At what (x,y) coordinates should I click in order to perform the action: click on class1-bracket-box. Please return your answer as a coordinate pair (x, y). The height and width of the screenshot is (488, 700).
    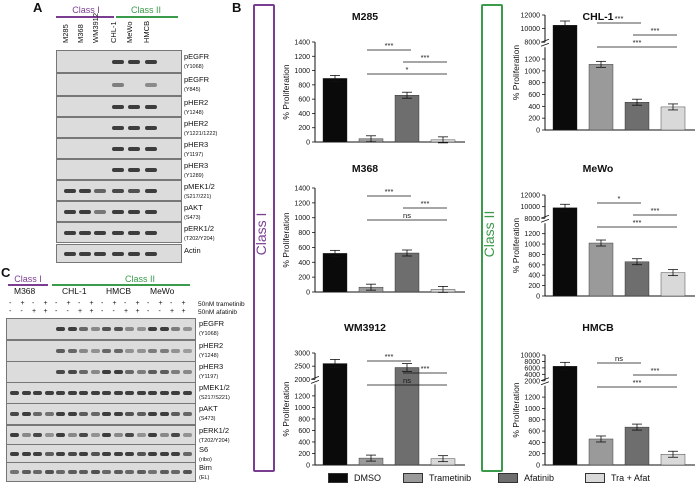
    Looking at the image, I should click on (264, 238).